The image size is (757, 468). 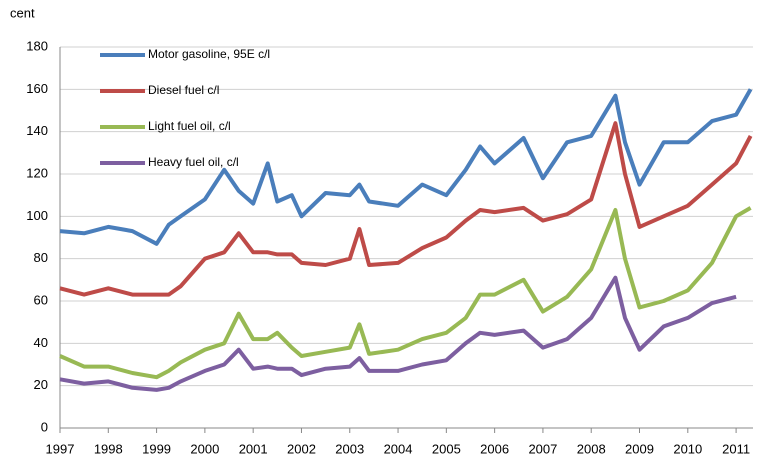 I want to click on x-tick-label: 1999, so click(x=156, y=448).